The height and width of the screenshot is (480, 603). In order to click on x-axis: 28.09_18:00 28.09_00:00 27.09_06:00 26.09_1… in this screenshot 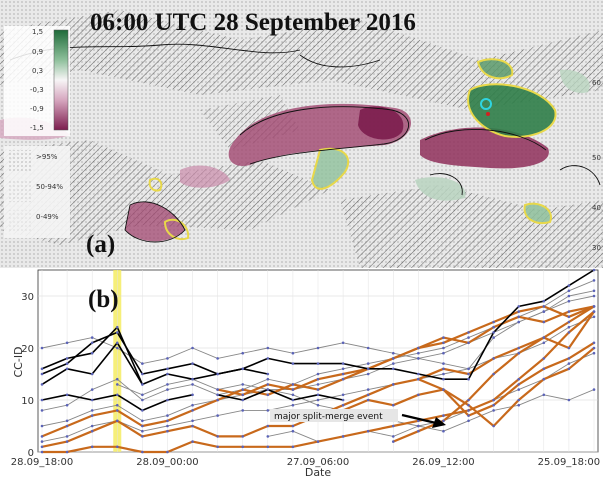, I will do `click(305, 462)`.